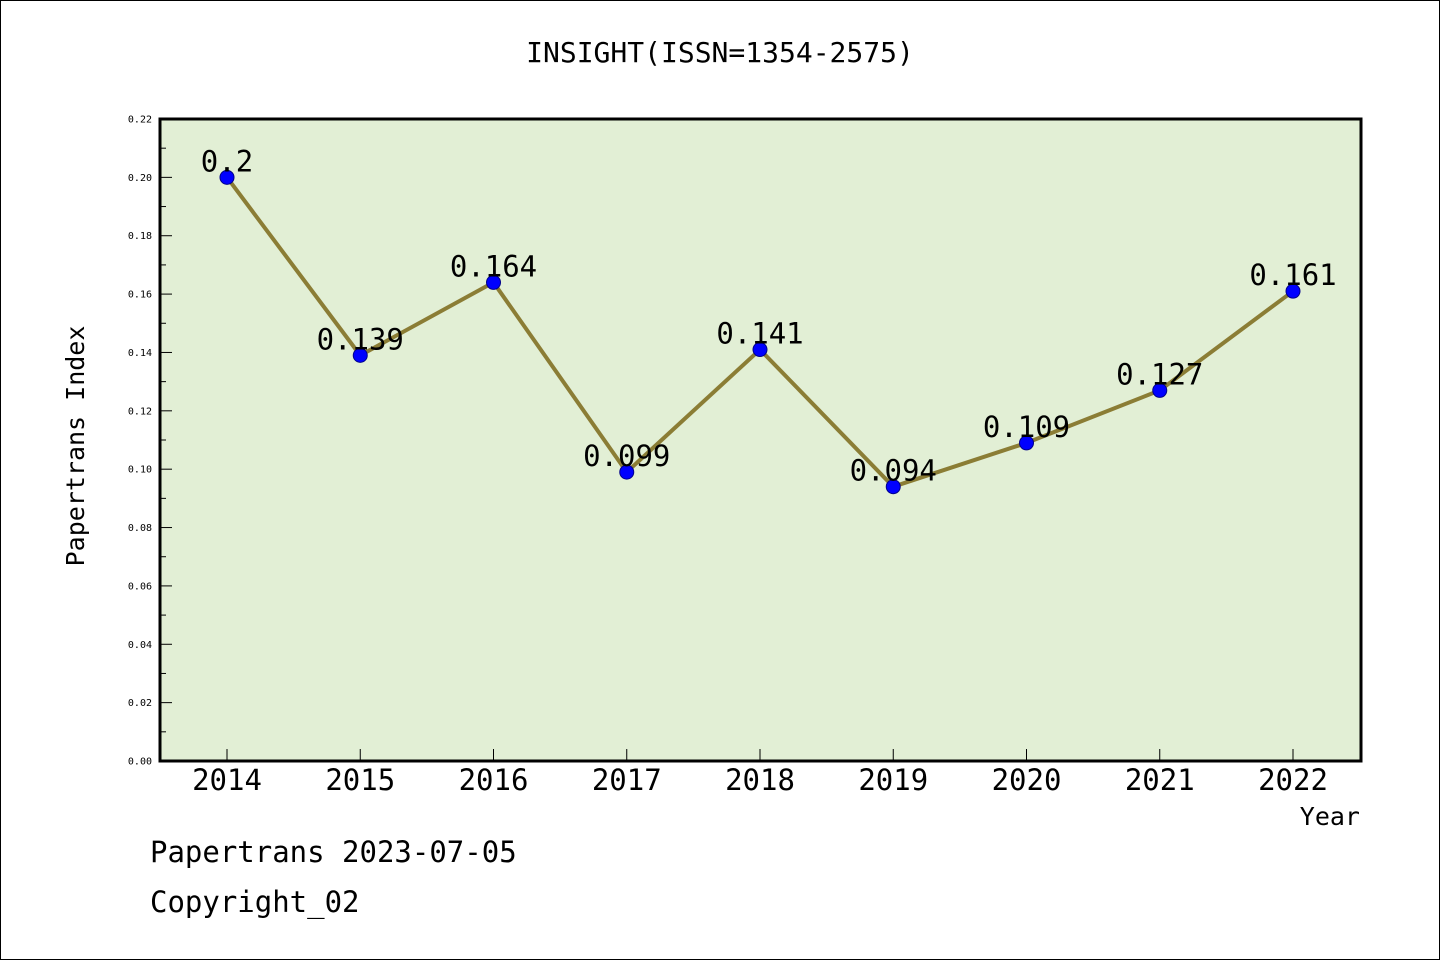  Describe the element at coordinates (360, 339) in the screenshot. I see `data-label: 0.139` at that location.